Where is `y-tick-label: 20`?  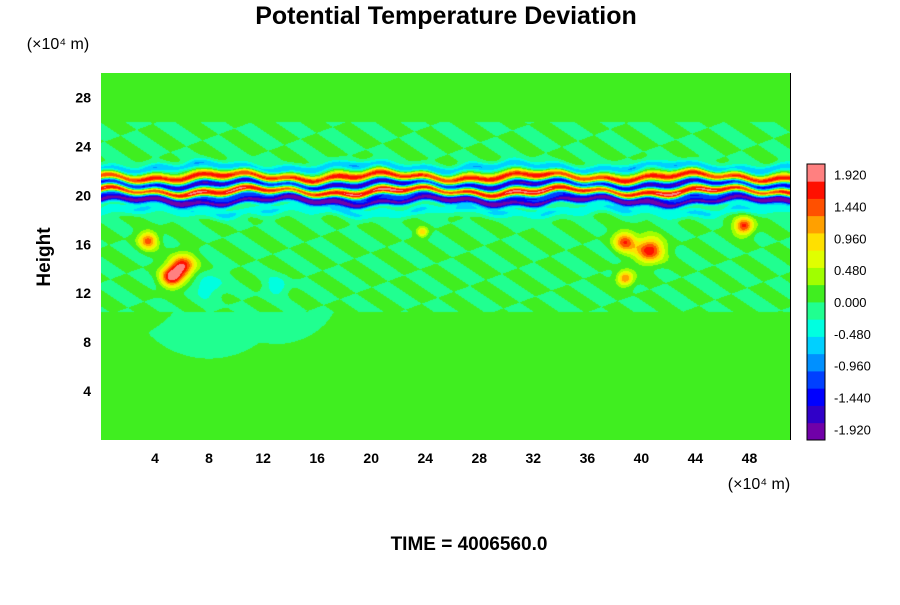
y-tick-label: 20 is located at coordinates (83, 195).